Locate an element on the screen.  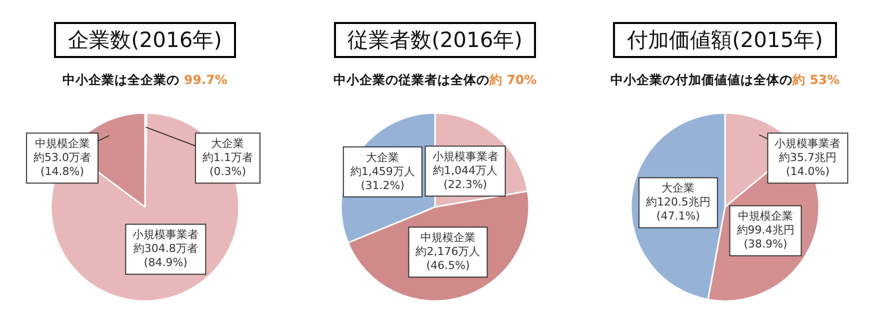
data-label: 約1.1万者 (0.3%) is located at coordinates (227, 164).